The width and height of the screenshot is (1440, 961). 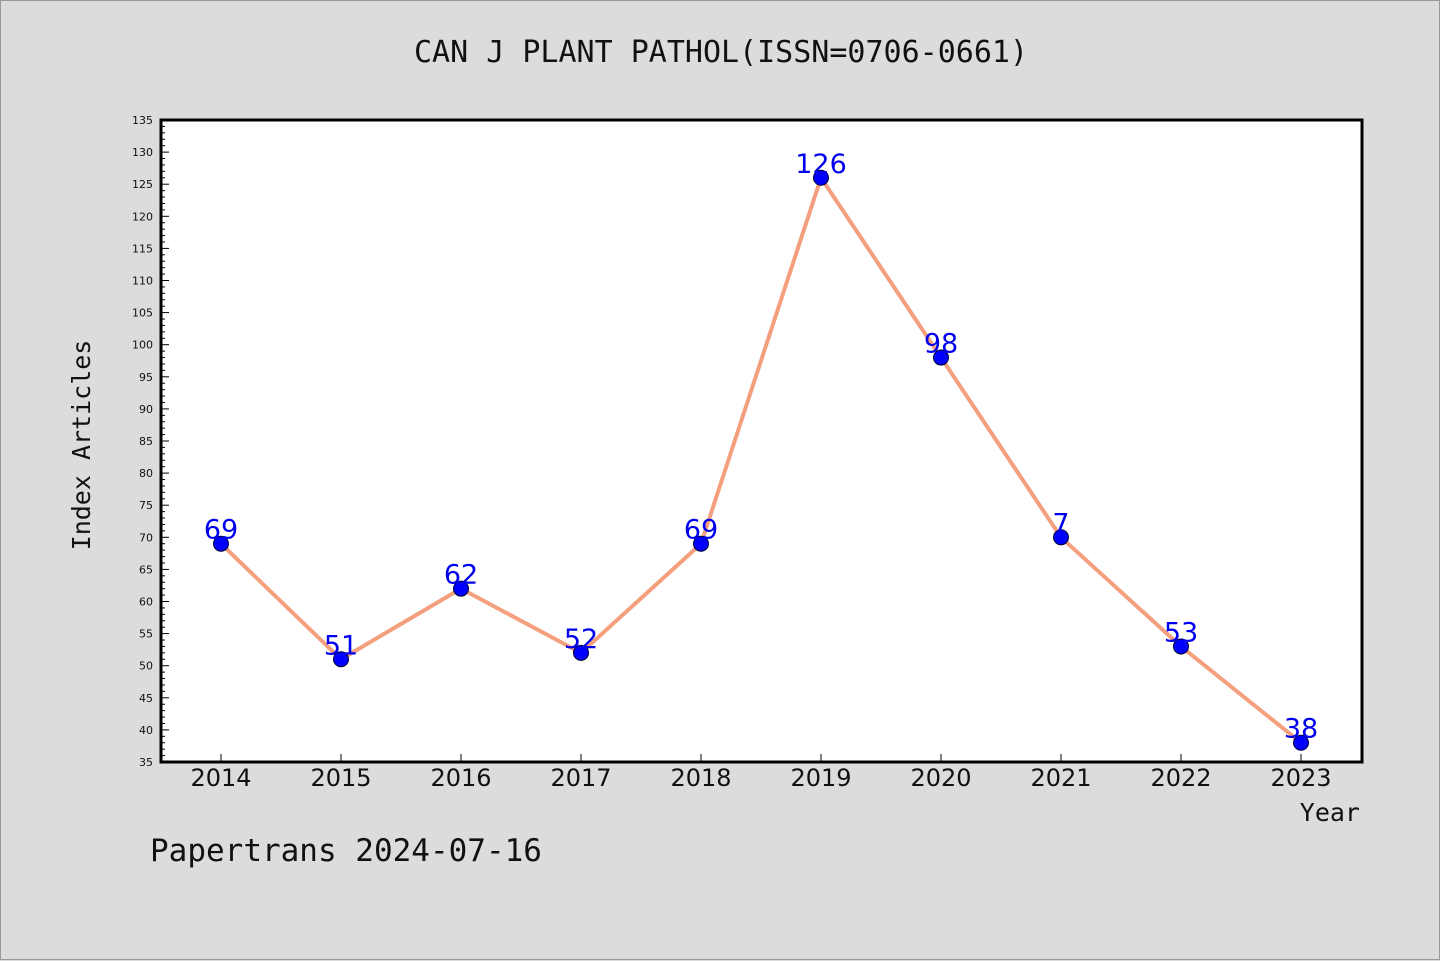 What do you see at coordinates (146, 473) in the screenshot?
I see `y-tick-label: 80` at bounding box center [146, 473].